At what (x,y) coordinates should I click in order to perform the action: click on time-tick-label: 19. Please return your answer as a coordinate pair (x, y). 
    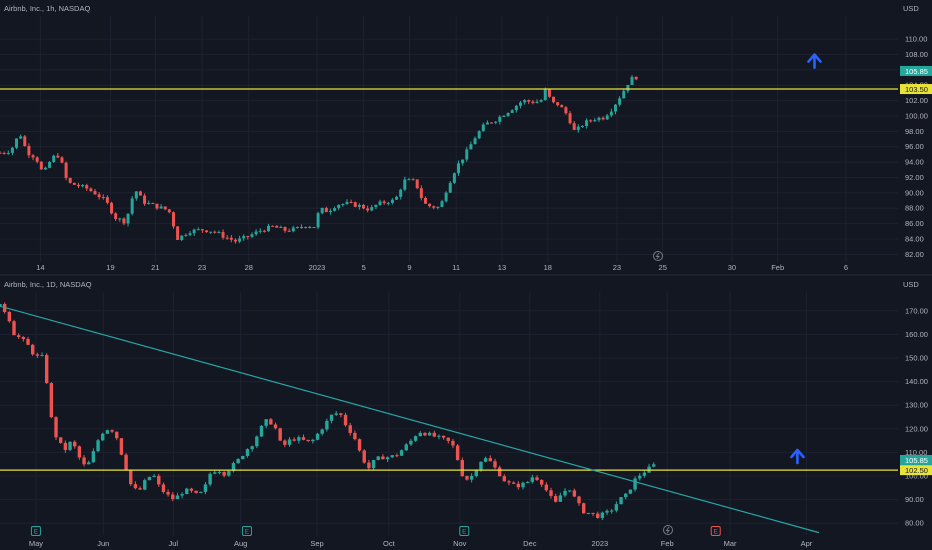
    Looking at the image, I should click on (110, 267).